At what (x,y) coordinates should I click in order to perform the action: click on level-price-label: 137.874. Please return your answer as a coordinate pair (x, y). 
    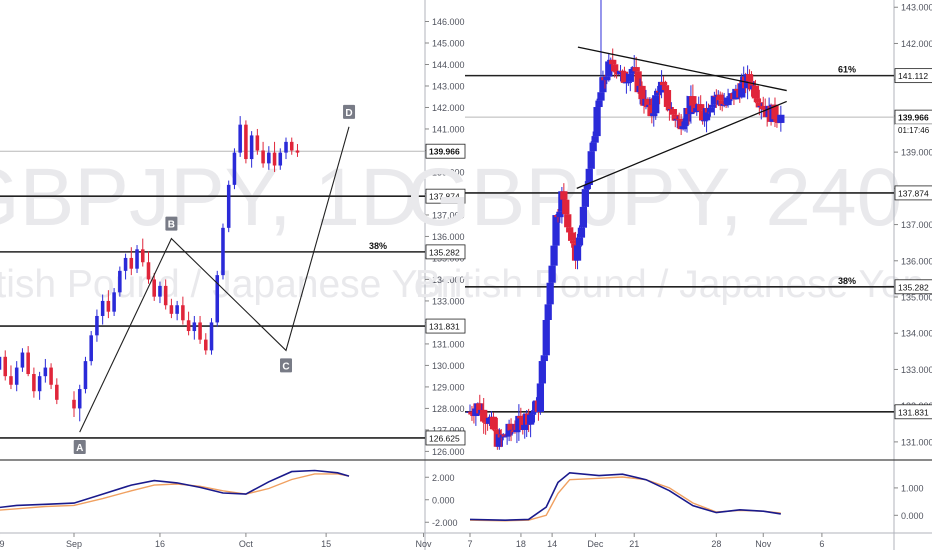
    Looking at the image, I should click on (913, 193).